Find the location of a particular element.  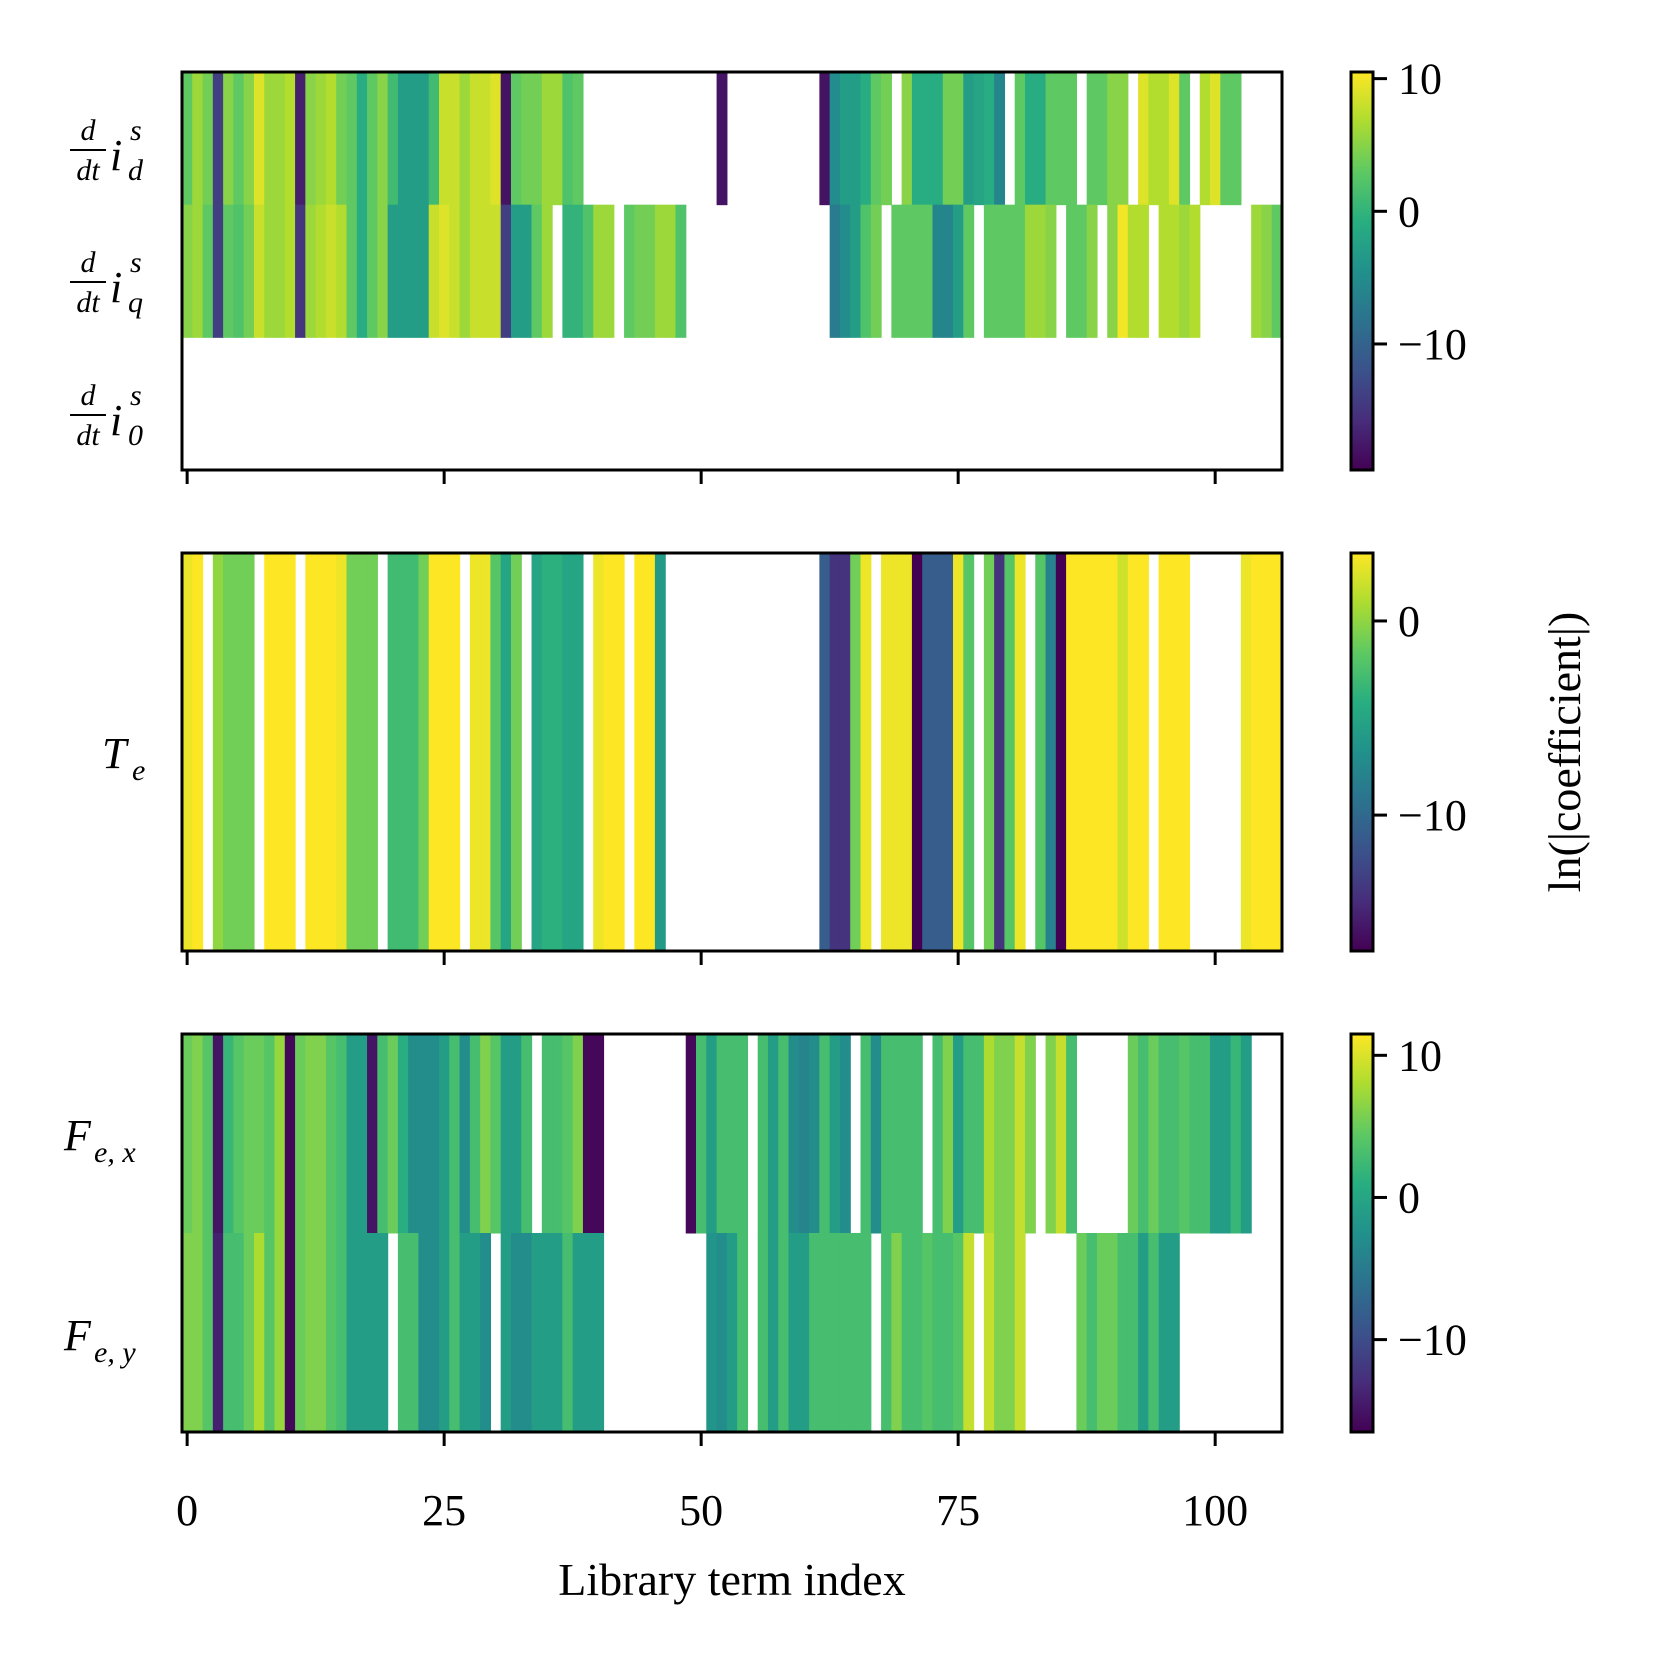

row-label-diq: d dt i s q is located at coordinates (106, 282).